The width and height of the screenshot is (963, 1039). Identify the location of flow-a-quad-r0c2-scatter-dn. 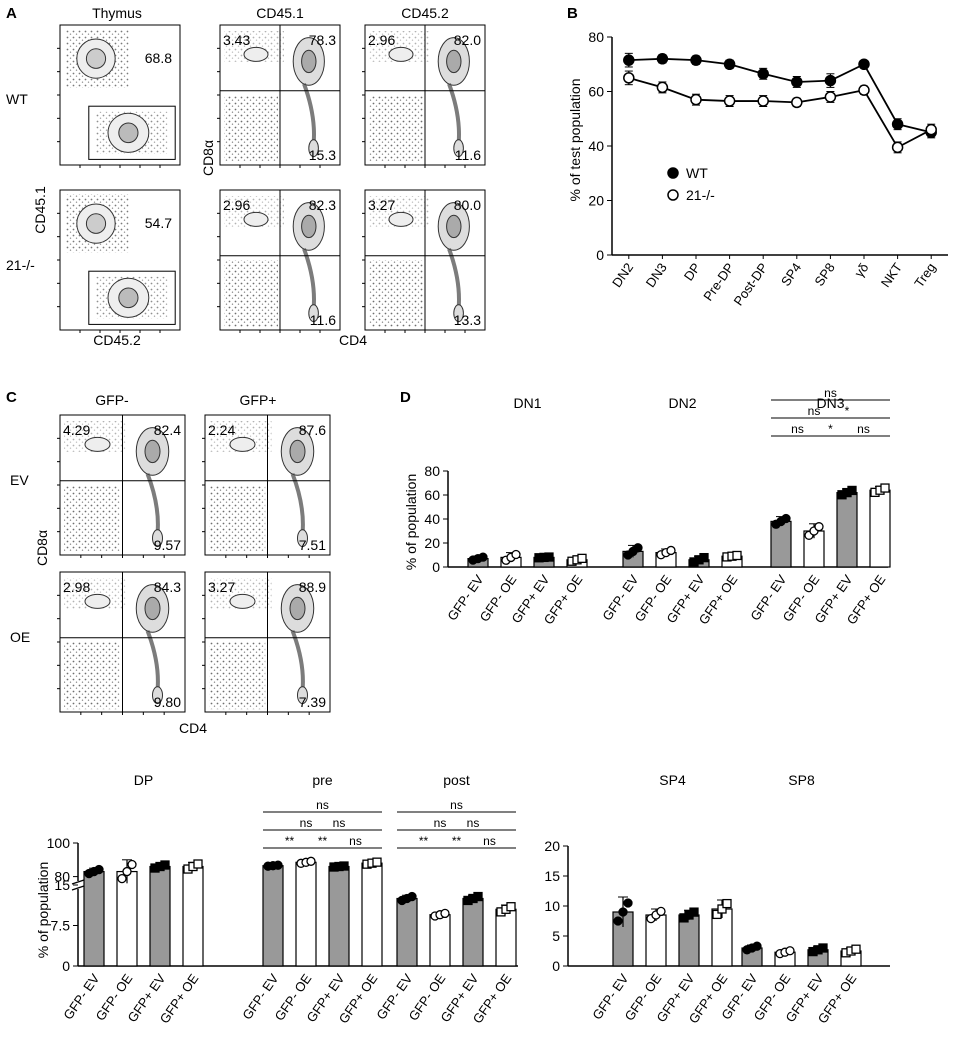
(396, 129).